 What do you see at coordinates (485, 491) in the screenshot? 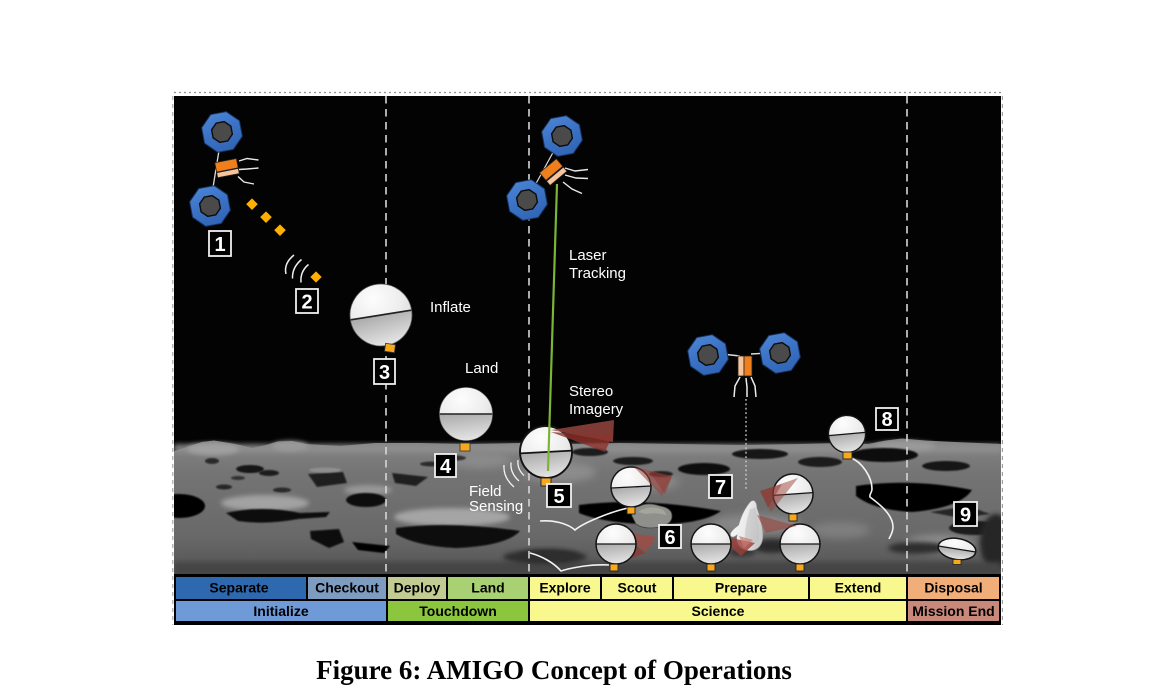
I see `svg-text: Field` at bounding box center [485, 491].